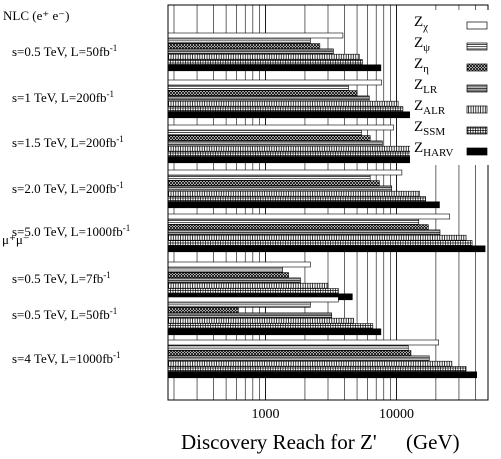 This screenshot has height=459, width=501. What do you see at coordinates (266, 414) in the screenshot?
I see `x-tick-label: 1000` at bounding box center [266, 414].